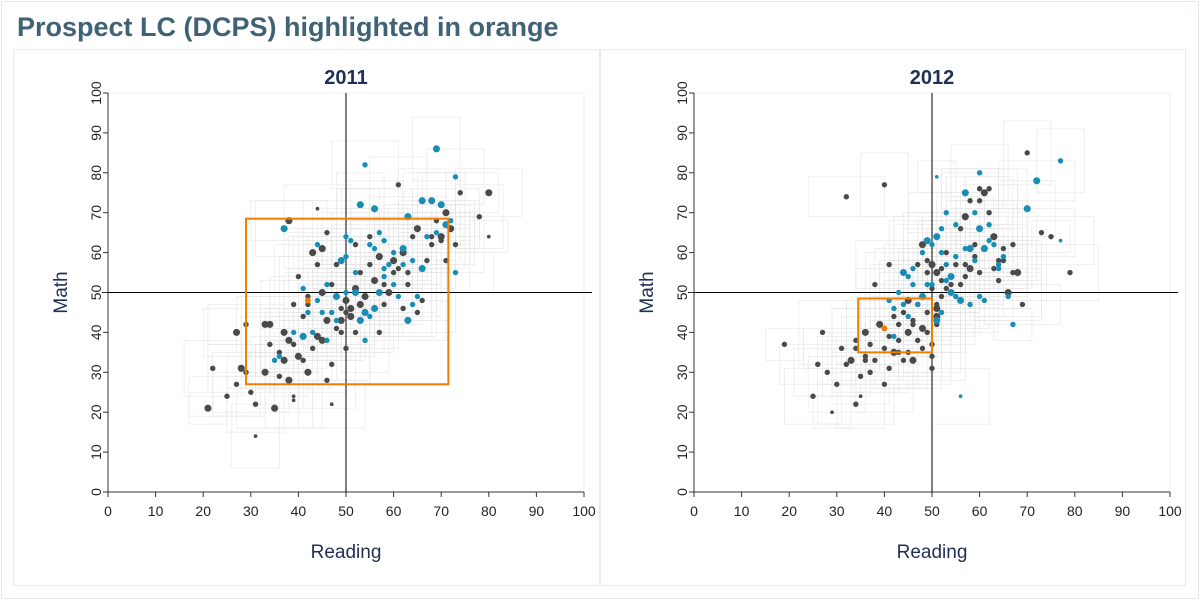 Image resolution: width=1200 pixels, height=600 pixels. What do you see at coordinates (647, 292) in the screenshot?
I see `y-axis-title: Math` at bounding box center [647, 292].